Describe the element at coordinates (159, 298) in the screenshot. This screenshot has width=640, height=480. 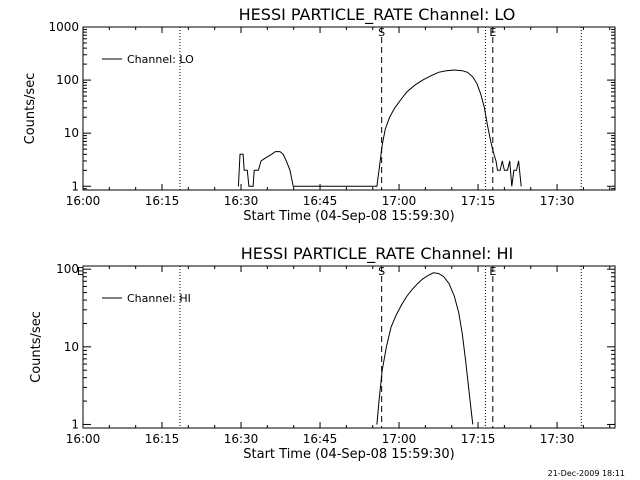
I see `legend-label: Channel: HI` at that location.